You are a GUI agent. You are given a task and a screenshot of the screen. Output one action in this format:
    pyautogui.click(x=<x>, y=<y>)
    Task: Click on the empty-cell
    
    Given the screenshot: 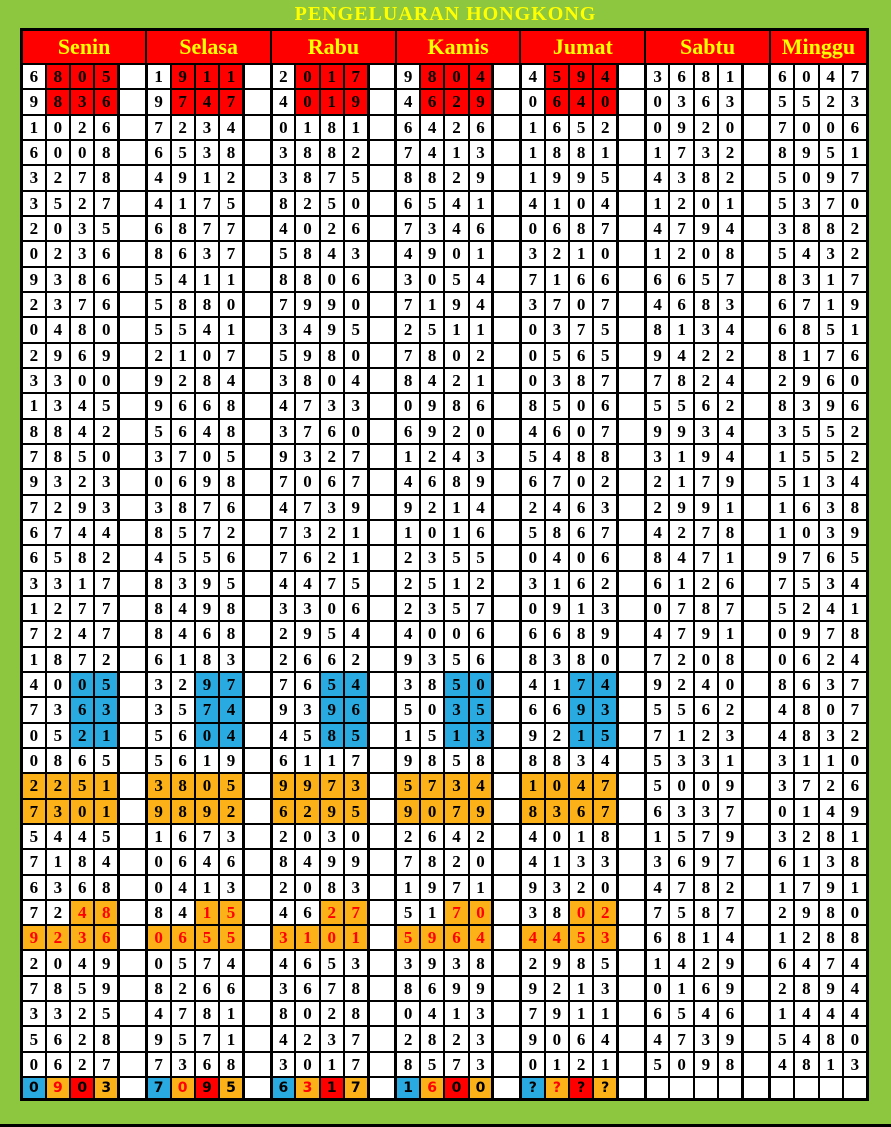 What is the action you would take?
    pyautogui.click(x=730, y=1088)
    